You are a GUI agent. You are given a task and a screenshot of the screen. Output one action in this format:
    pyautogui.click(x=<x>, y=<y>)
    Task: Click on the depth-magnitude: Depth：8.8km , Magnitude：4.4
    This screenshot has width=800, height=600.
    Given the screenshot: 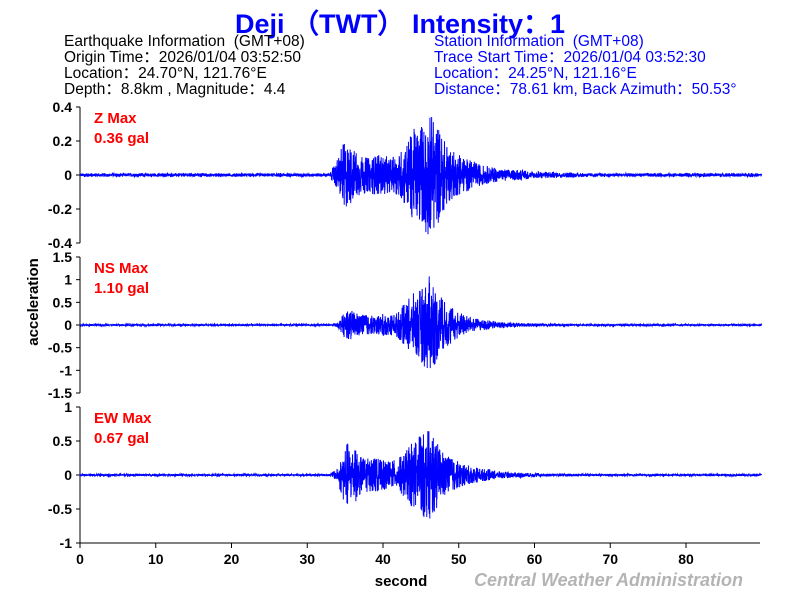 What is the action you would take?
    pyautogui.click(x=175, y=89)
    